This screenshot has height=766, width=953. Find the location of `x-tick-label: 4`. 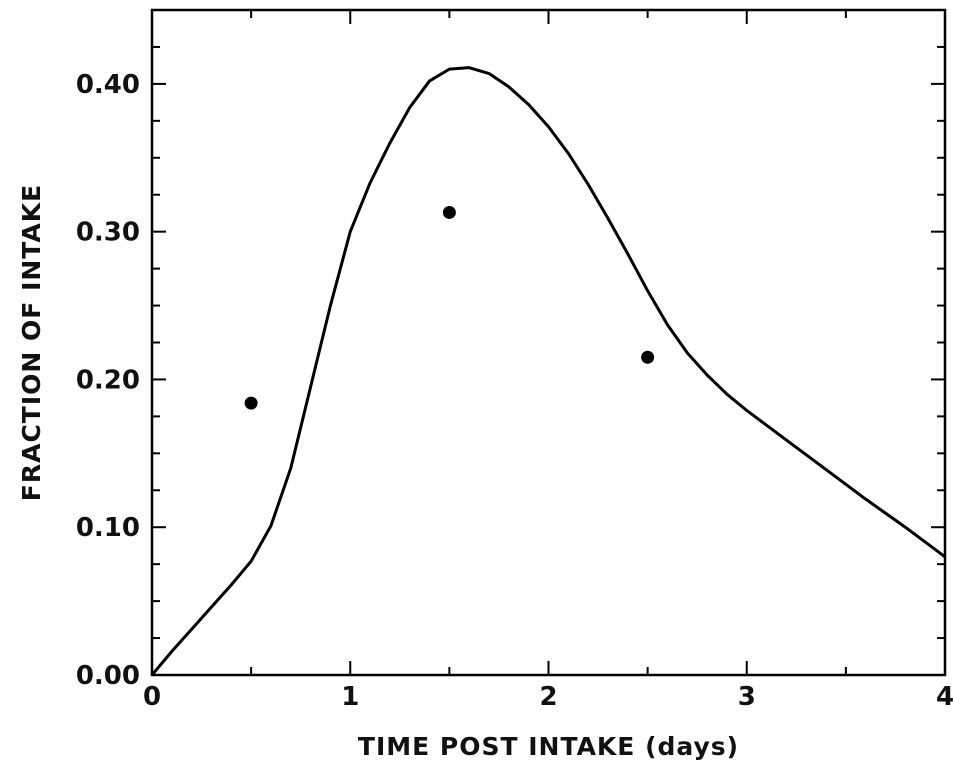

x-tick-label: 4 is located at coordinates (944, 697).